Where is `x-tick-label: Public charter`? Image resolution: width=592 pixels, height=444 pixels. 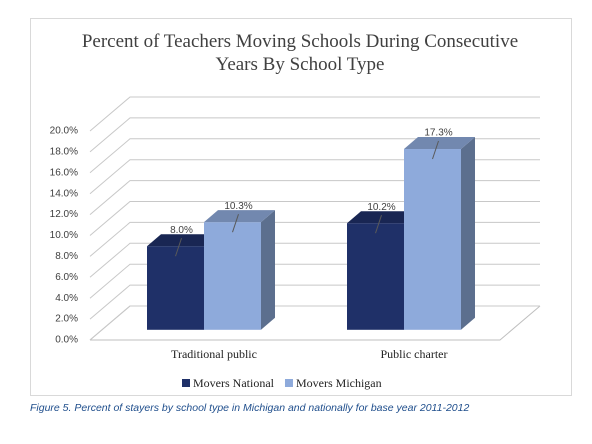
x-tick-label: Public charter is located at coordinates (414, 354).